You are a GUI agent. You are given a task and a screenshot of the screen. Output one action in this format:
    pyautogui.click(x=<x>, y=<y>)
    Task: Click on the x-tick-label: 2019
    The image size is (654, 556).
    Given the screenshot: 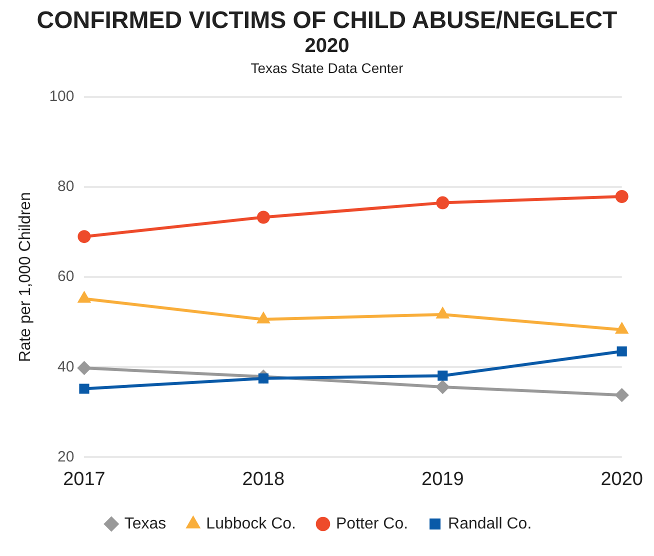 What is the action you would take?
    pyautogui.click(x=443, y=479)
    